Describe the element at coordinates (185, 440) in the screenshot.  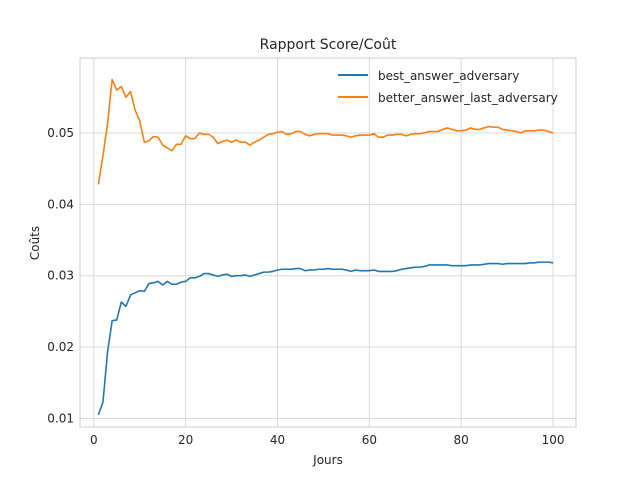
I see `x-tick-label: 20` at that location.